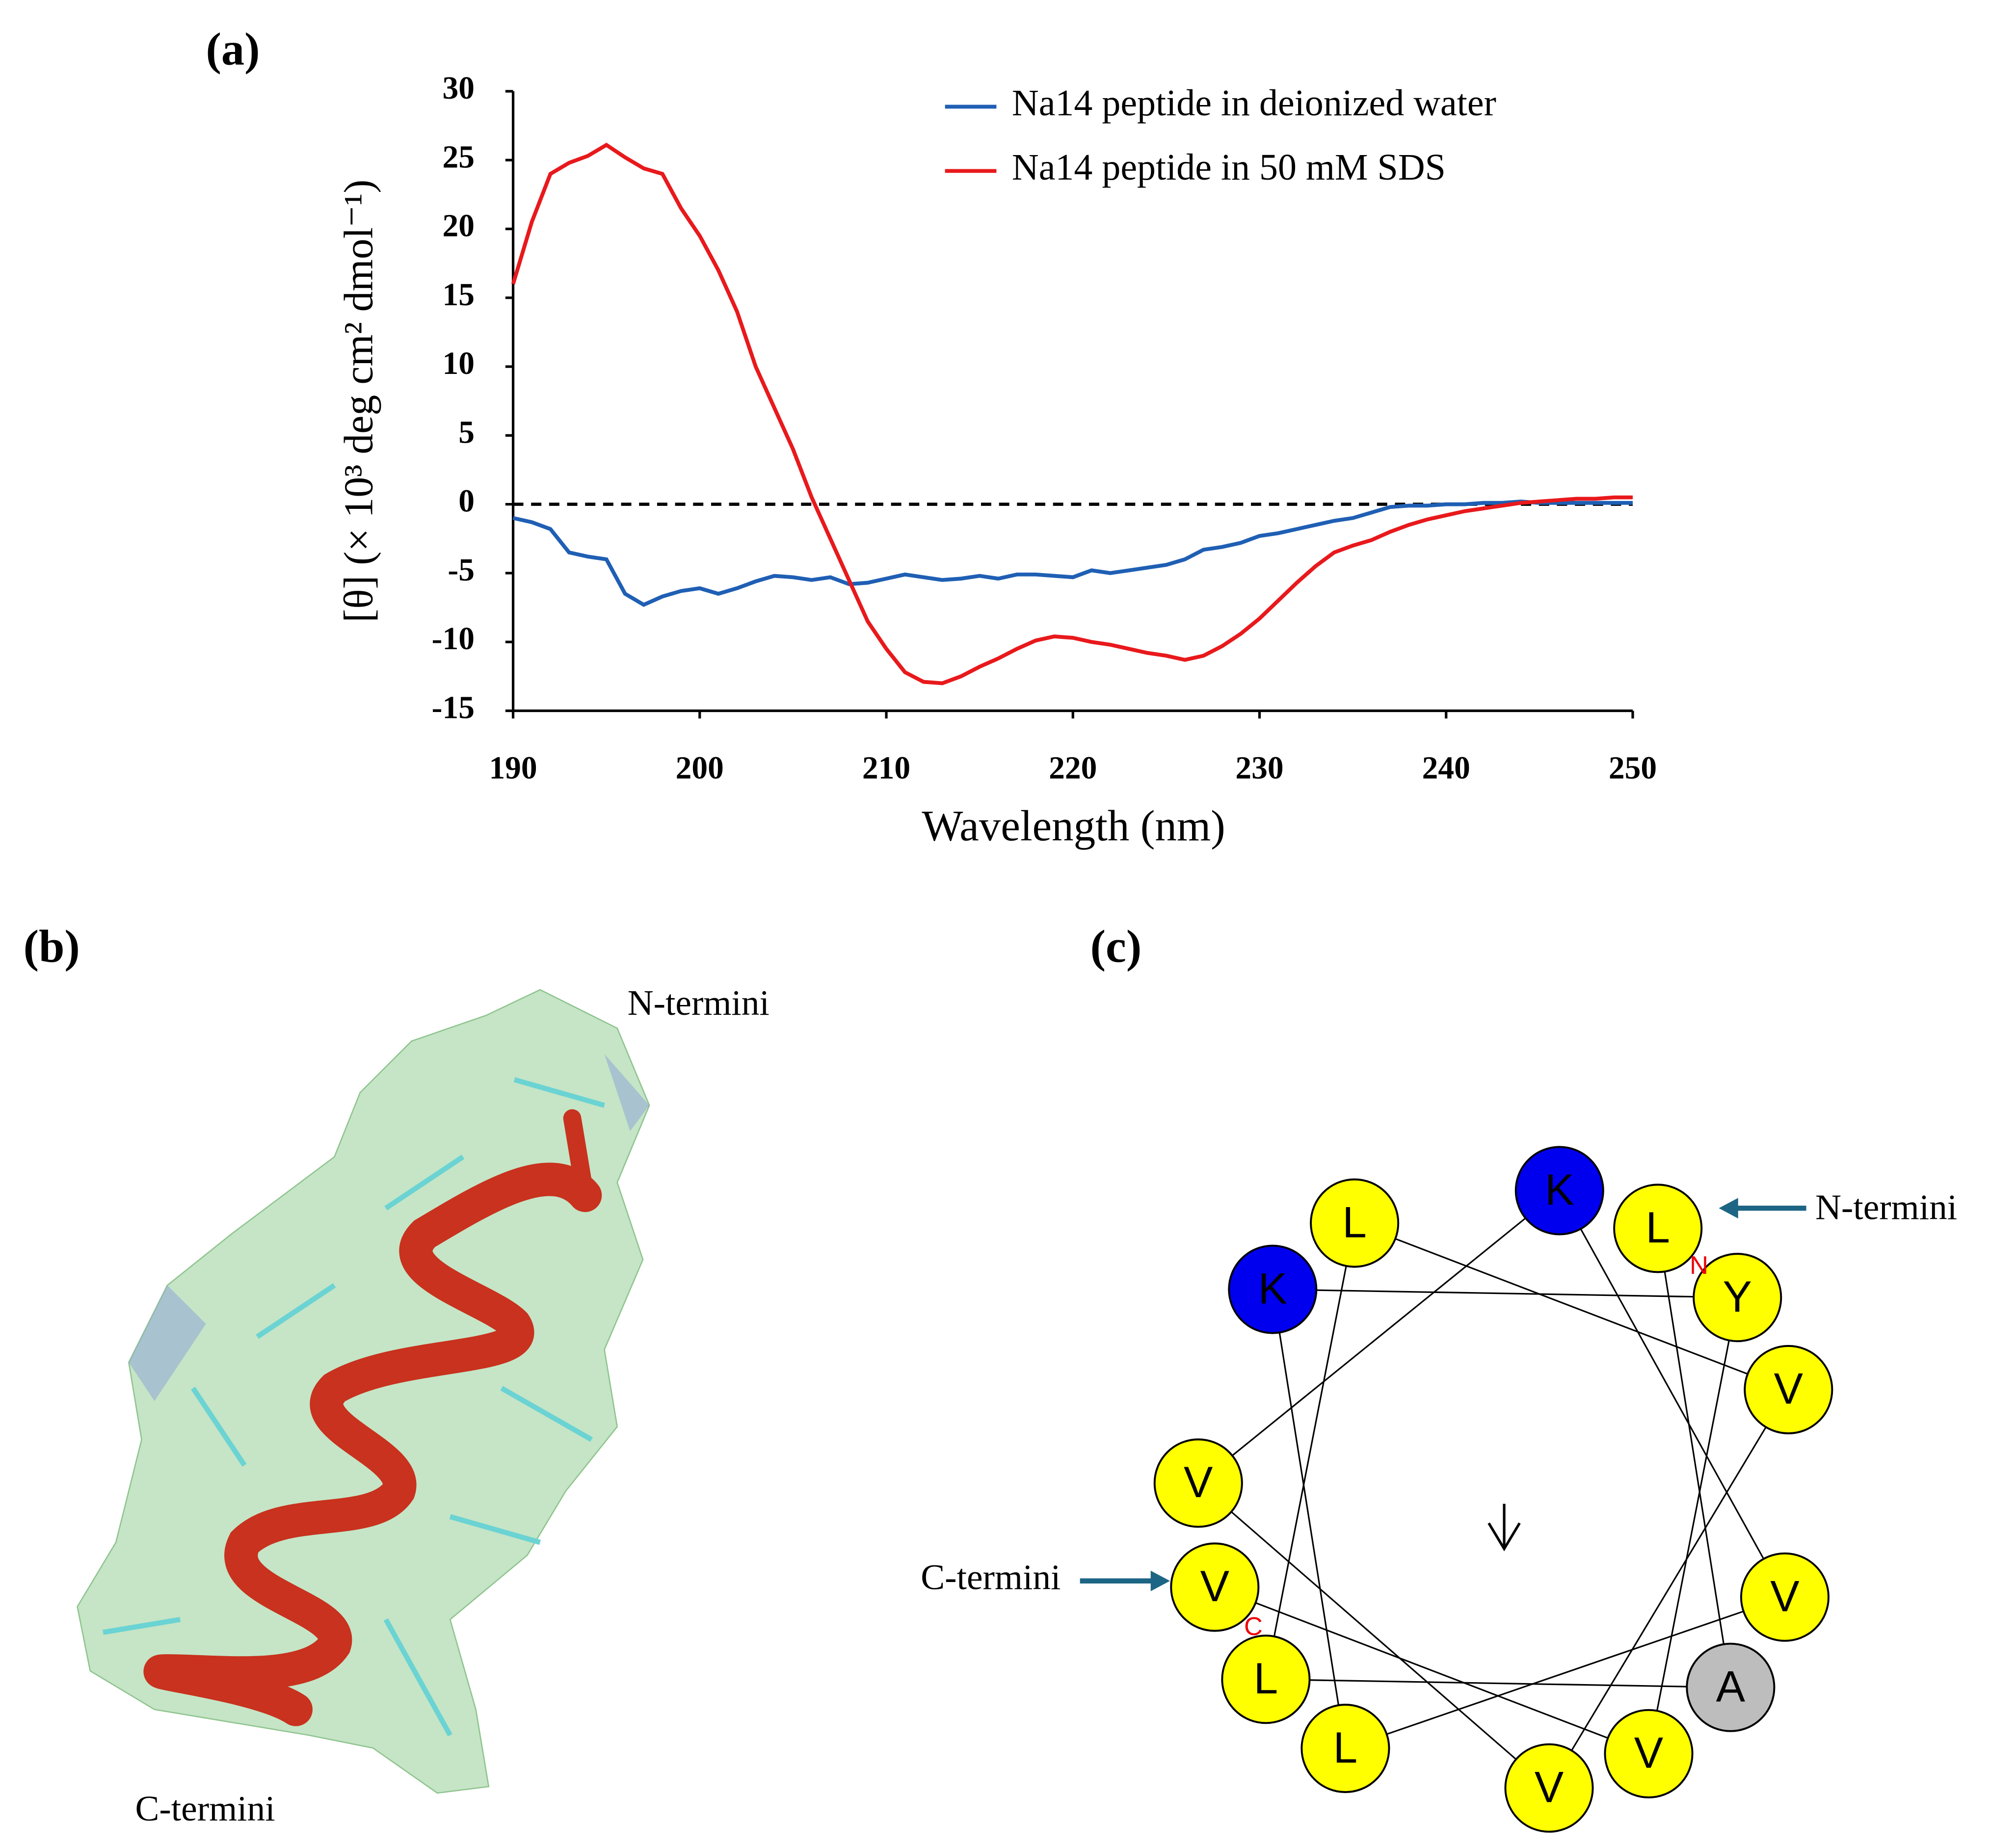  I want to click on panel-label: (a), so click(233, 49).